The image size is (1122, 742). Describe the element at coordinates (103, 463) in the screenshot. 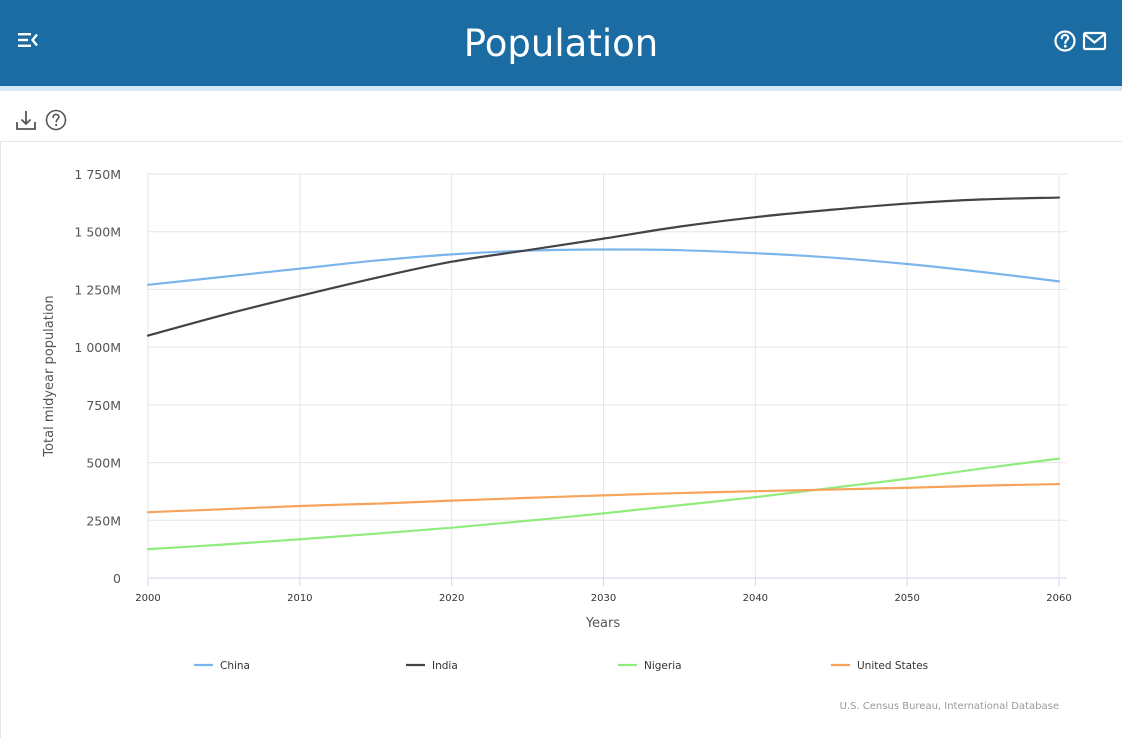

I see `y-tick-label: 500M` at that location.